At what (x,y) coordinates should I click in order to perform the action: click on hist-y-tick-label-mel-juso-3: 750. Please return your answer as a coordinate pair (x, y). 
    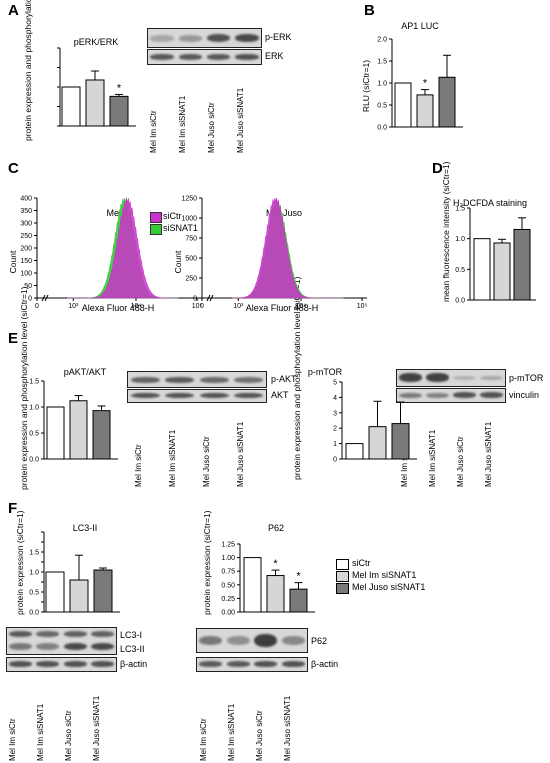
    Looking at the image, I should click on (191, 239).